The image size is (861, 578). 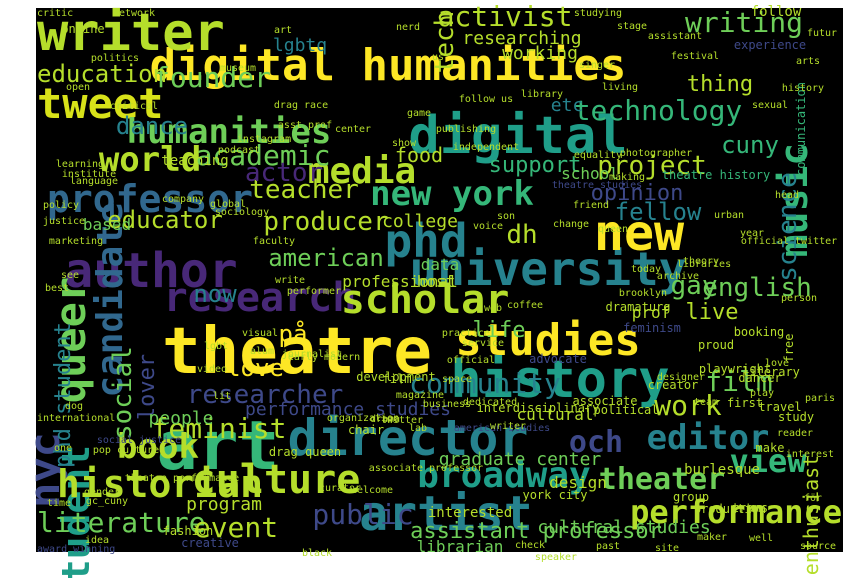 I want to click on word-living: living, so click(x=620, y=87).